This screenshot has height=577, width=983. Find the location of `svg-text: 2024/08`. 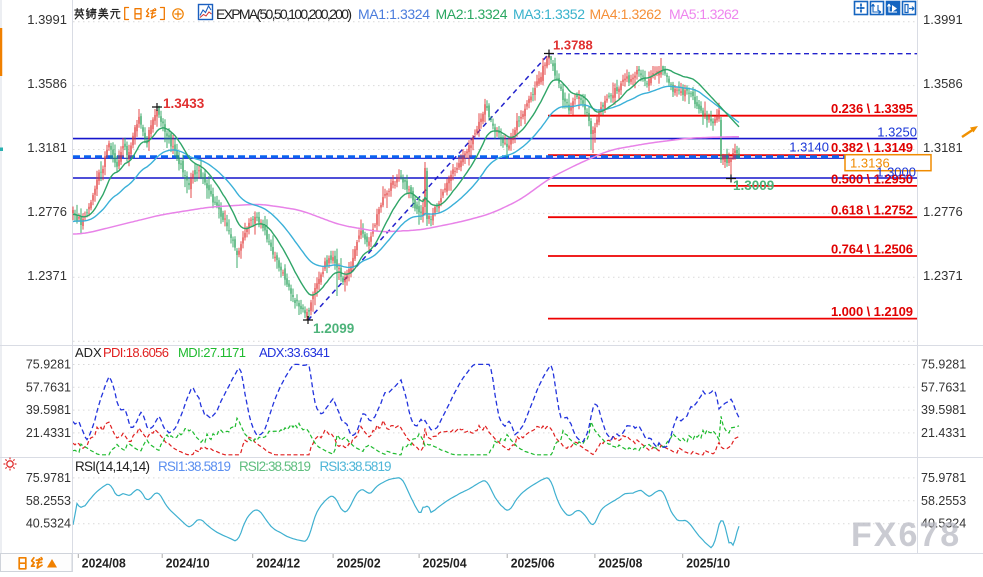

svg-text: 2024/08 is located at coordinates (104, 563).